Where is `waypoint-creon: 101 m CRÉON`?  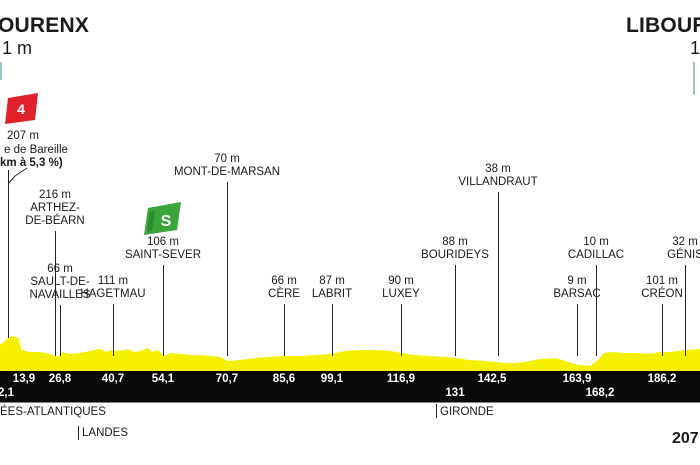
waypoint-creon: 101 m CRÉON is located at coordinates (662, 288).